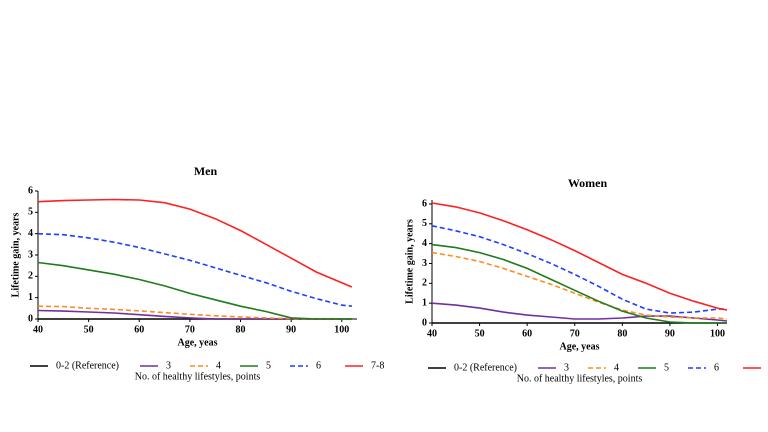  Describe the element at coordinates (377, 365) in the screenshot. I see `legend-label: 7-8` at that location.